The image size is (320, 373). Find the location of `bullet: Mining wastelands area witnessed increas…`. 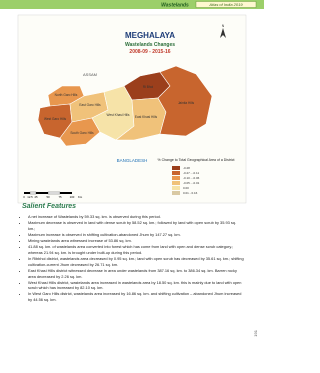

bullet: Mining wastelands area witnessed increas… is located at coordinates (136, 241).